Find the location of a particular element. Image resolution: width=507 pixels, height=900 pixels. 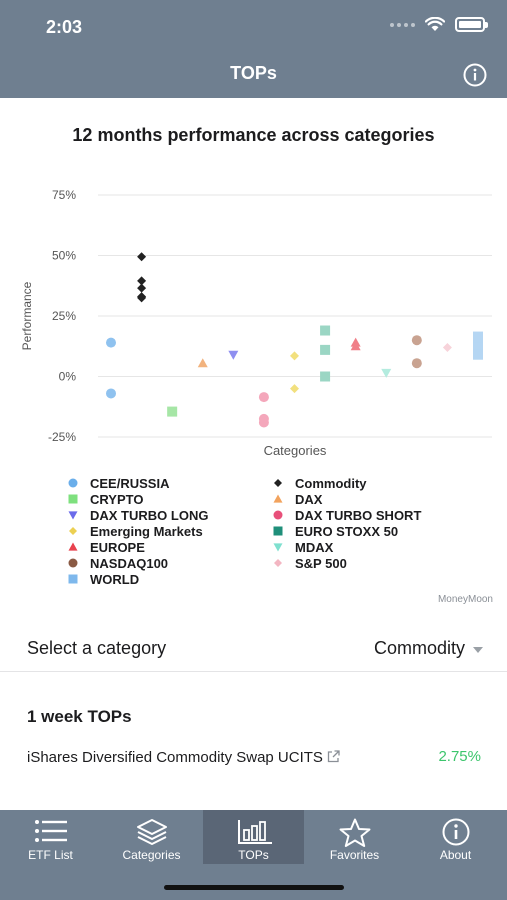

tab-label: Favorites is located at coordinates (354, 855).